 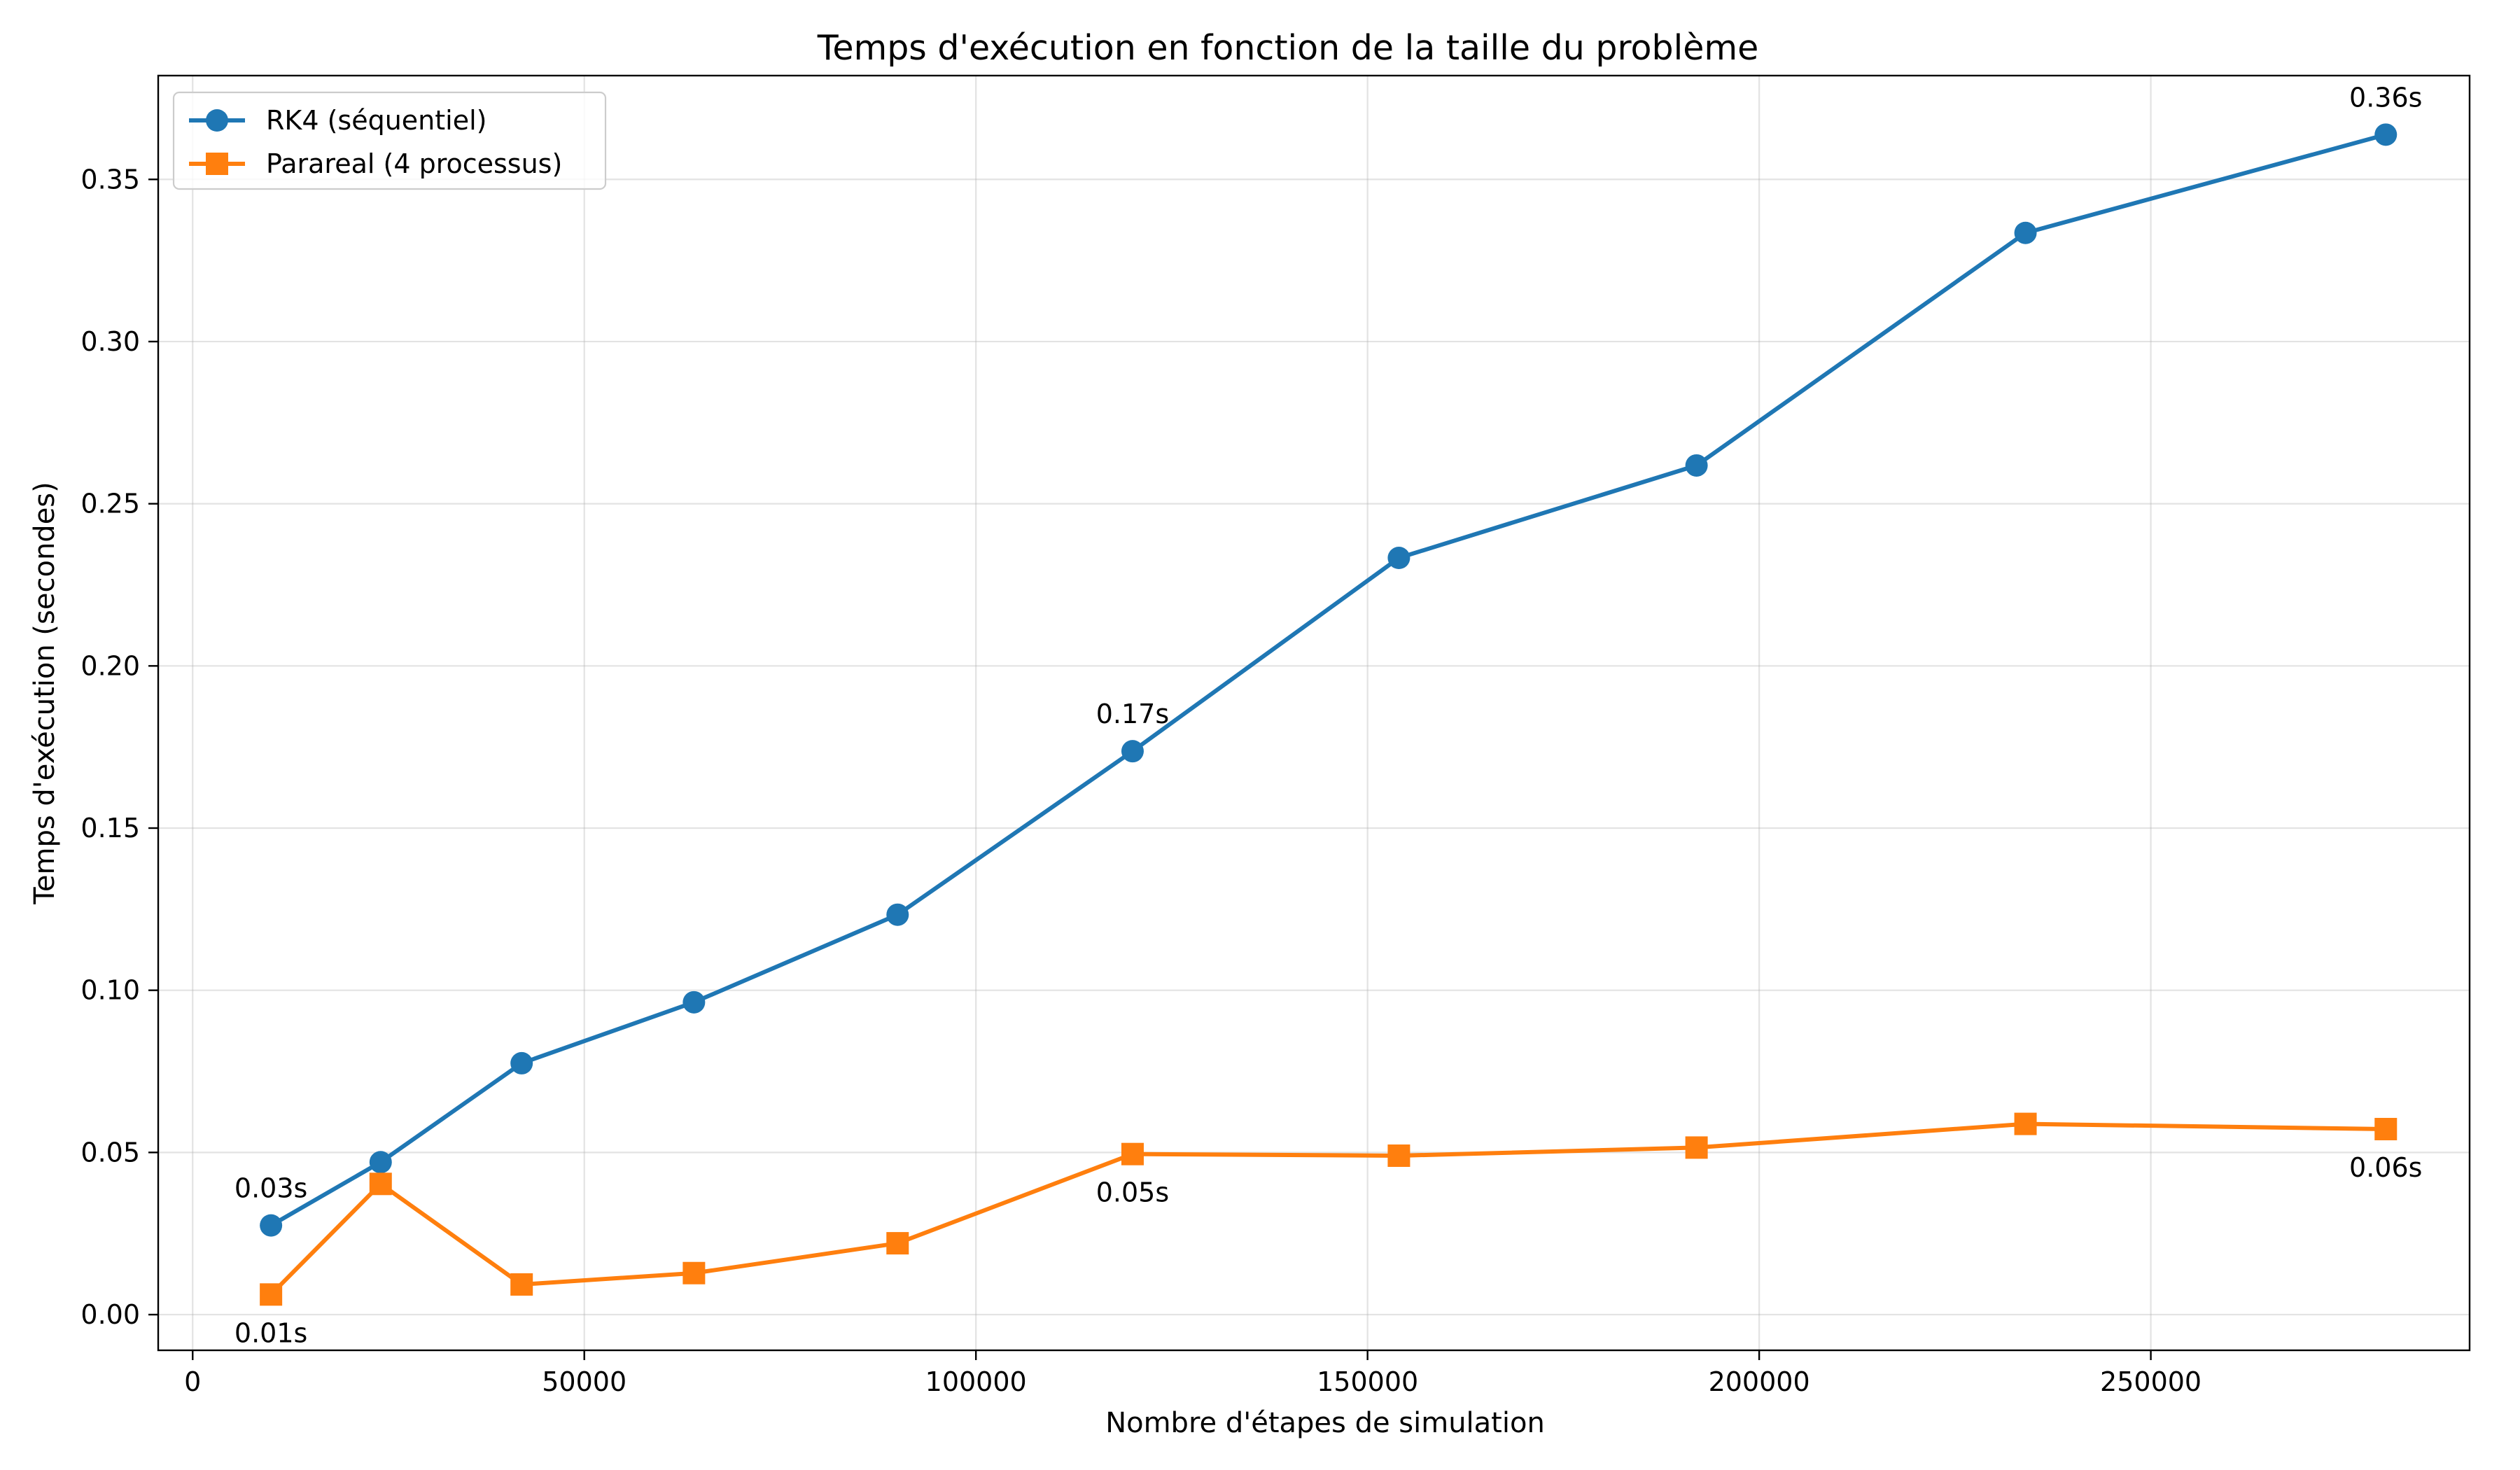 What do you see at coordinates (2385, 97) in the screenshot?
I see `data-label: 0.36s` at bounding box center [2385, 97].